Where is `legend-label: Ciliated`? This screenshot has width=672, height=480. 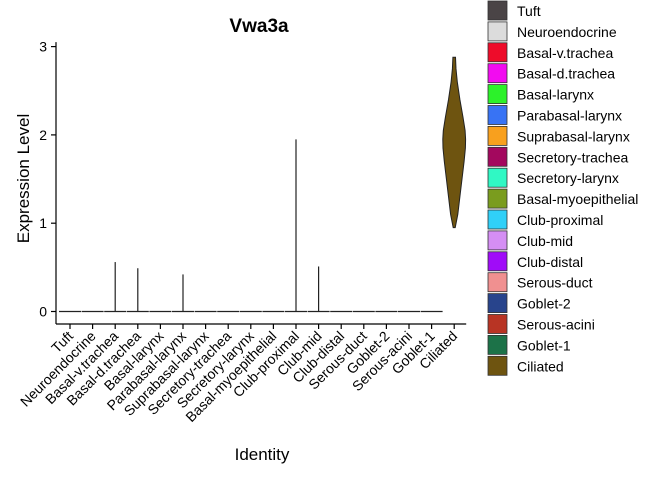 legend-label: Ciliated is located at coordinates (540, 366).